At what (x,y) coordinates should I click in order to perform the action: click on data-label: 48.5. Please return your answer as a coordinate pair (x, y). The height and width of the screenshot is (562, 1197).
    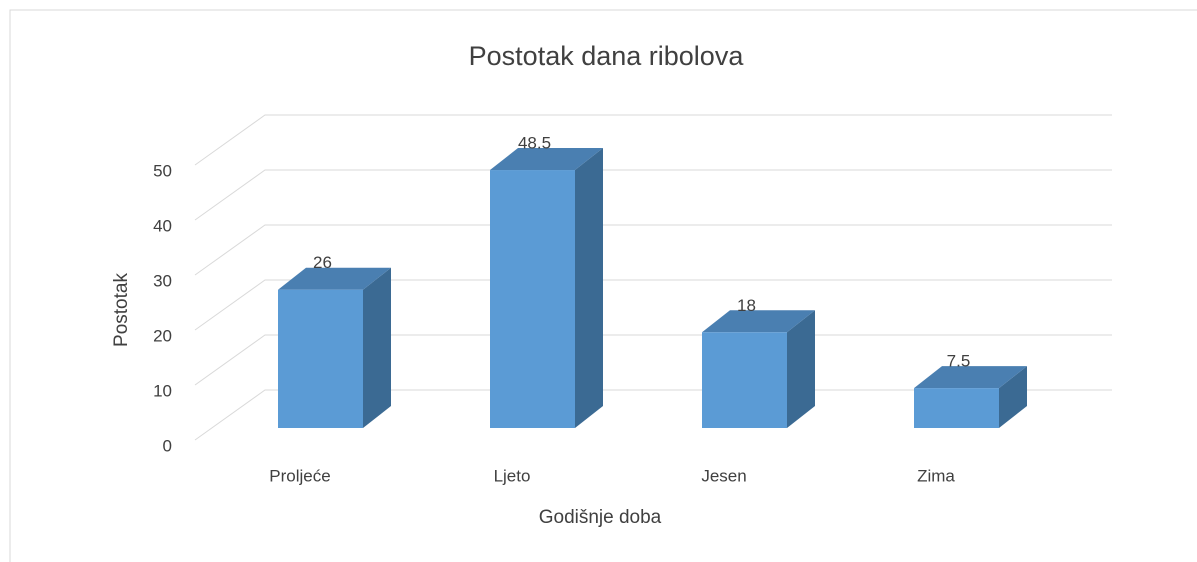
    Looking at the image, I should click on (534, 143).